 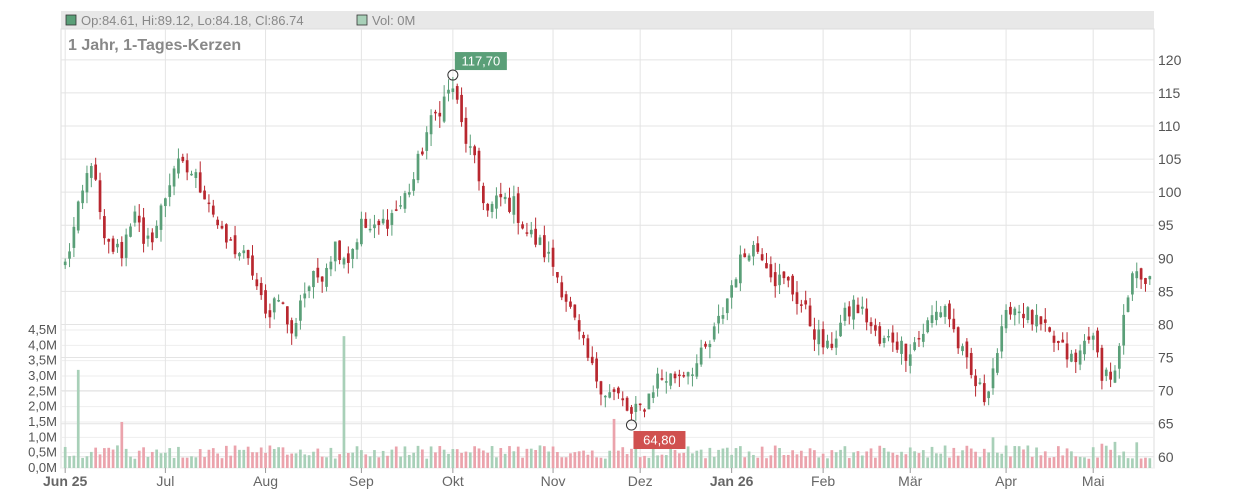 I want to click on price-axis: 60 65 70 75 80 85 90 95 100 105 110 115 120, so click(x=1170, y=258).